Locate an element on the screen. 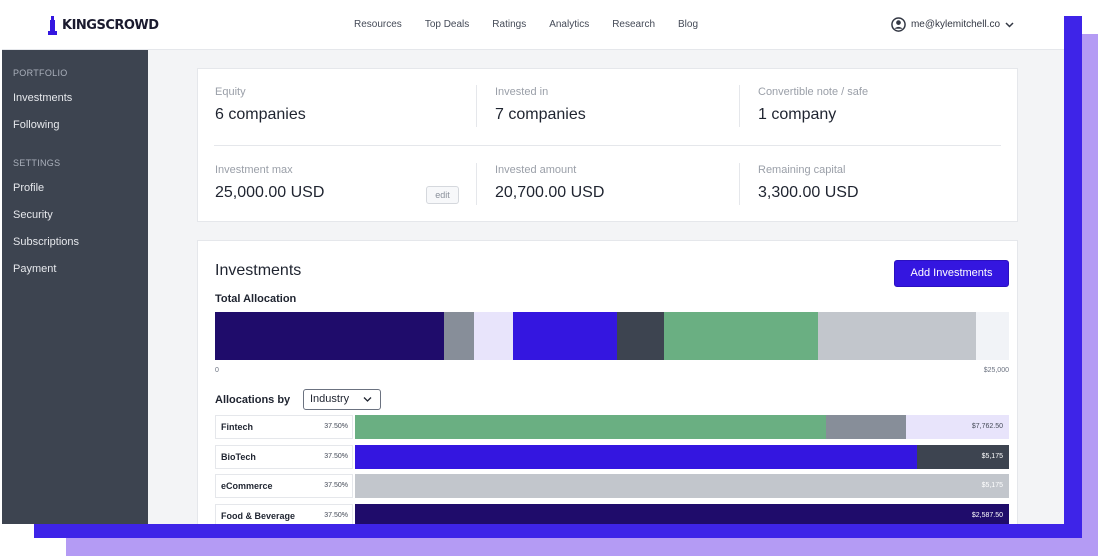 This screenshot has height=556, width=1098. stat-label: Remaining capital is located at coordinates (802, 170).